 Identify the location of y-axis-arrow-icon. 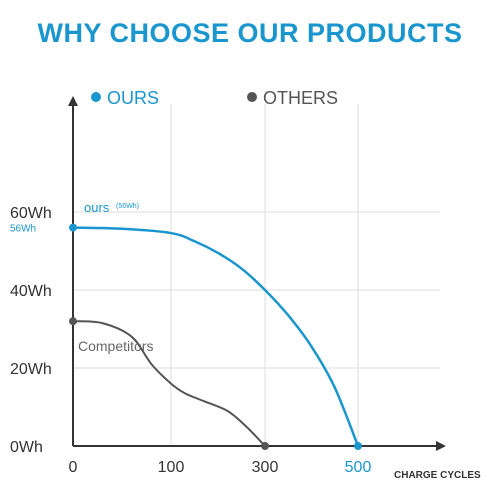
(73, 101).